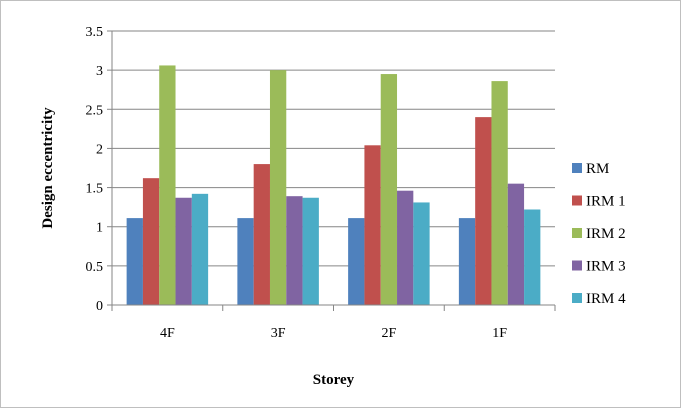  I want to click on legend-swatch-rm, so click(577, 168).